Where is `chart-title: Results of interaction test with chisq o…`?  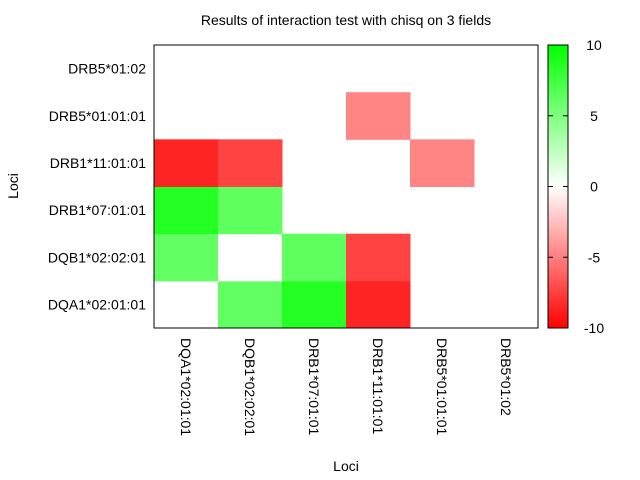 chart-title: Results of interaction test with chisq o… is located at coordinates (346, 20).